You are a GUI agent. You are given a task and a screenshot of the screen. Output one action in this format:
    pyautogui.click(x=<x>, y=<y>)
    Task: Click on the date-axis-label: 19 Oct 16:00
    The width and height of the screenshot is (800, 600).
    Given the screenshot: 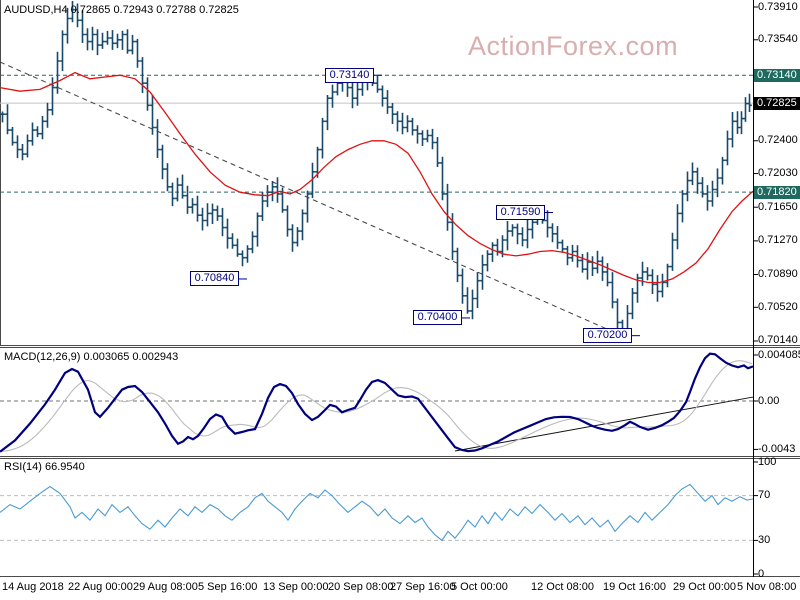 What is the action you would take?
    pyautogui.click(x=634, y=587)
    